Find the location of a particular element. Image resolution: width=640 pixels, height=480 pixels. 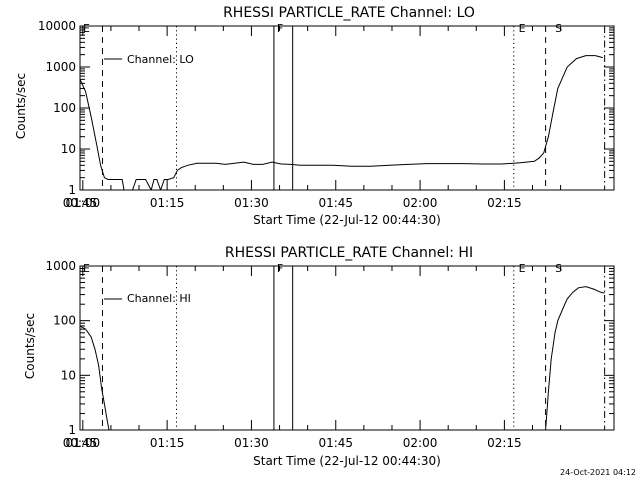

hi-x-tick-label: 01:45 is located at coordinates (335, 443).